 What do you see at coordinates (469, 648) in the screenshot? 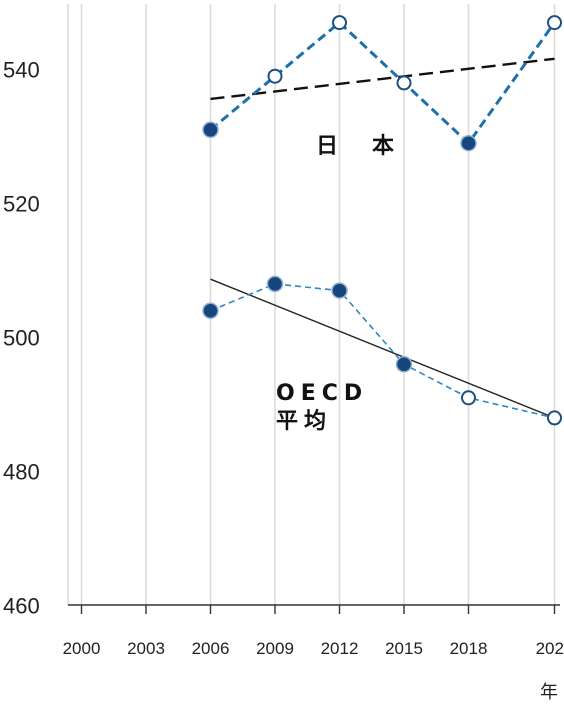
I see `x-tick-label-2018: 2018` at bounding box center [469, 648].